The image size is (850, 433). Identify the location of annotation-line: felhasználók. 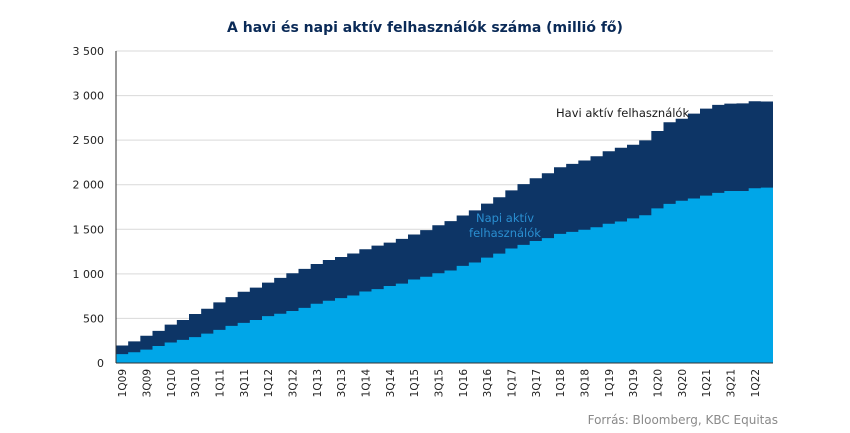
(505, 233).